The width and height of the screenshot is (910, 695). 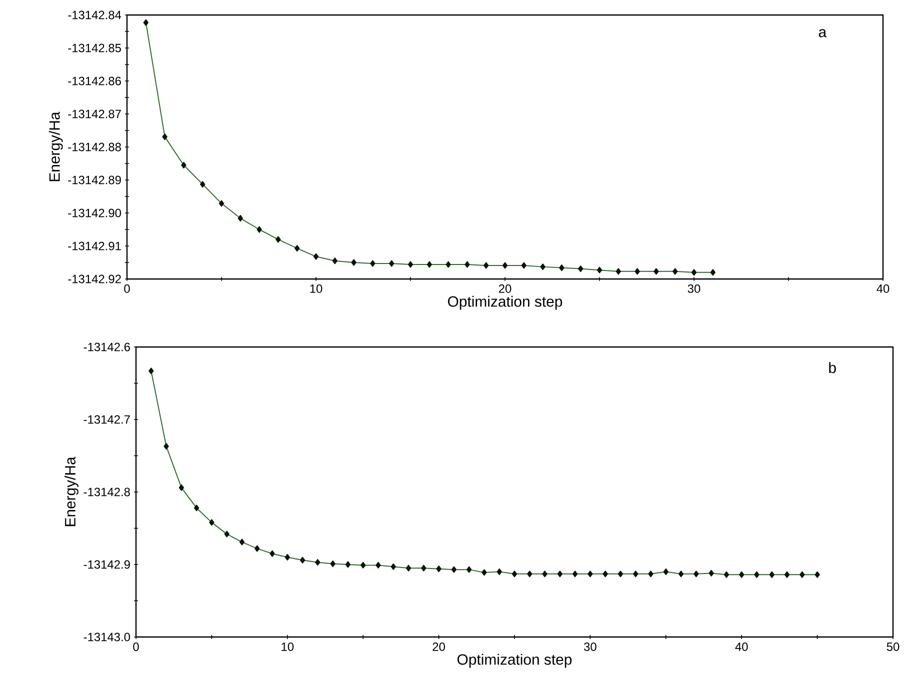 I want to click on y-tick-label: -13142.90, so click(x=95, y=213).